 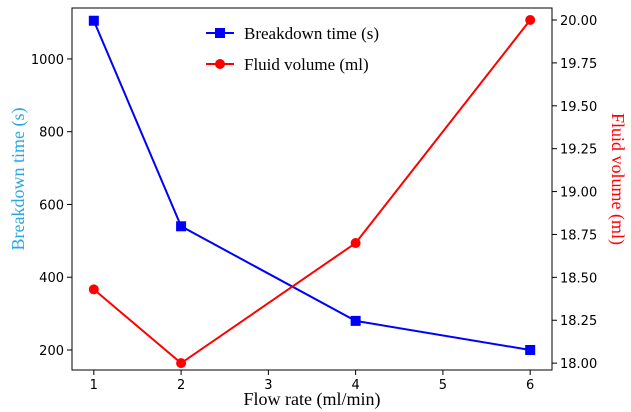 I want to click on left-y-tick-label: 1000, so click(x=47, y=60).